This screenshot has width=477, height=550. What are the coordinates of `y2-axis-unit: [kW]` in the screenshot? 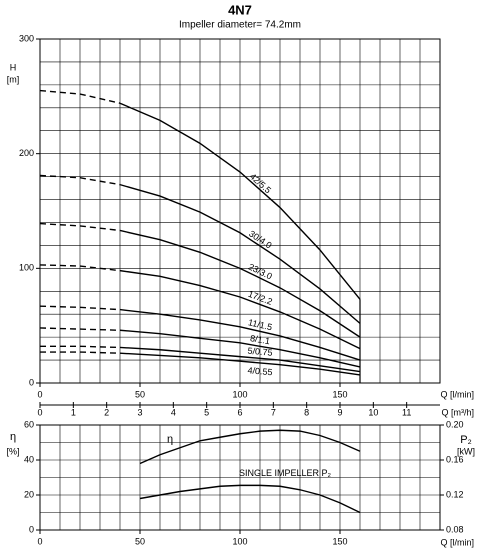 It's located at (466, 451).